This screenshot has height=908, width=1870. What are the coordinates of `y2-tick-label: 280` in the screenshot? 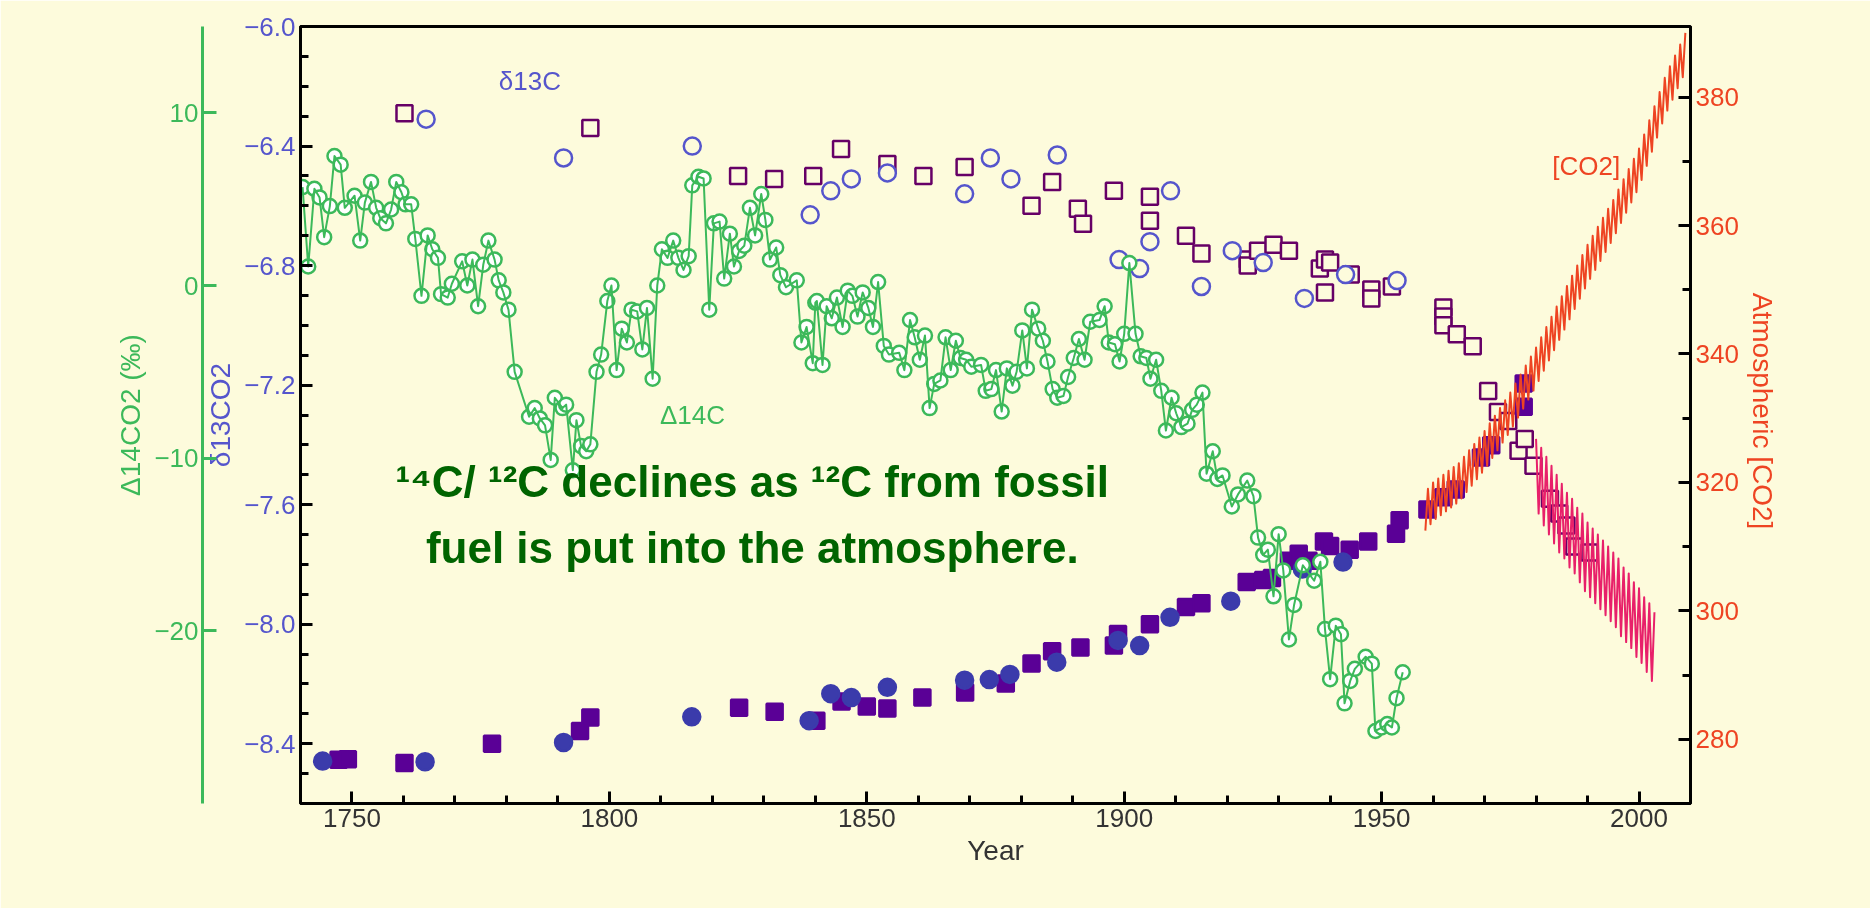 It's located at (1717, 739).